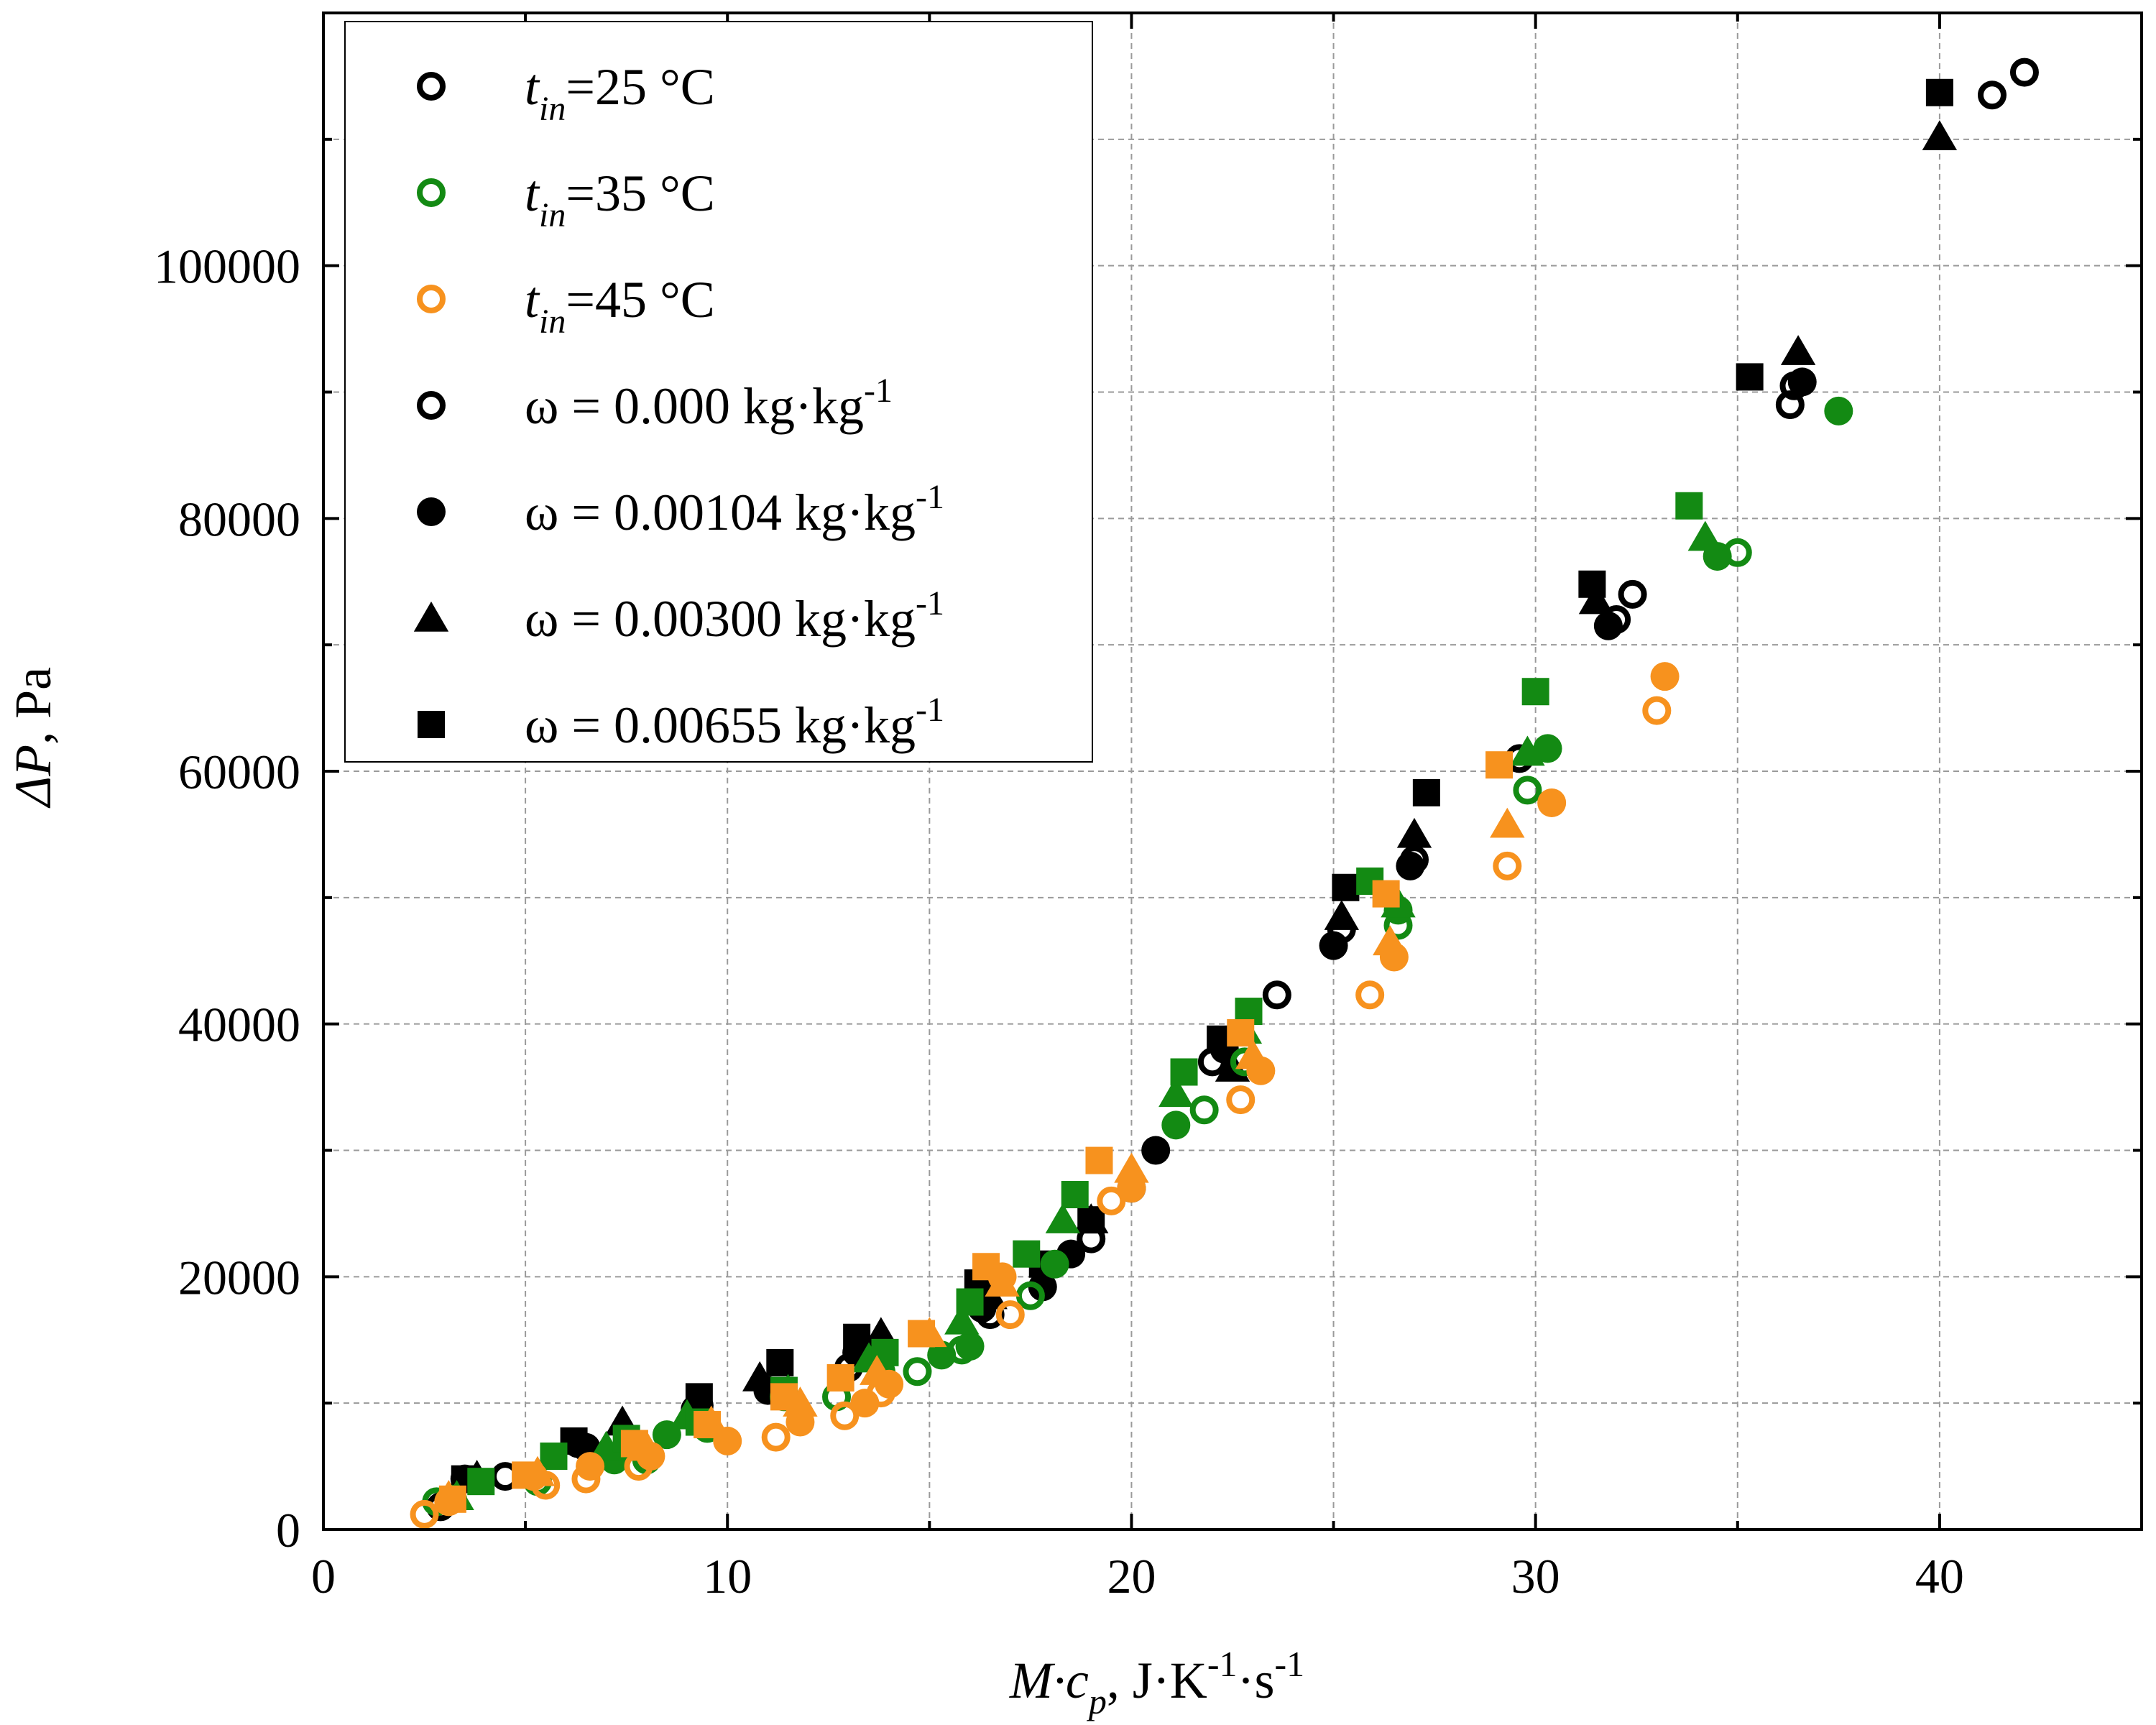  Describe the element at coordinates (1131, 1576) in the screenshot. I see `x-tick-label: 20` at that location.